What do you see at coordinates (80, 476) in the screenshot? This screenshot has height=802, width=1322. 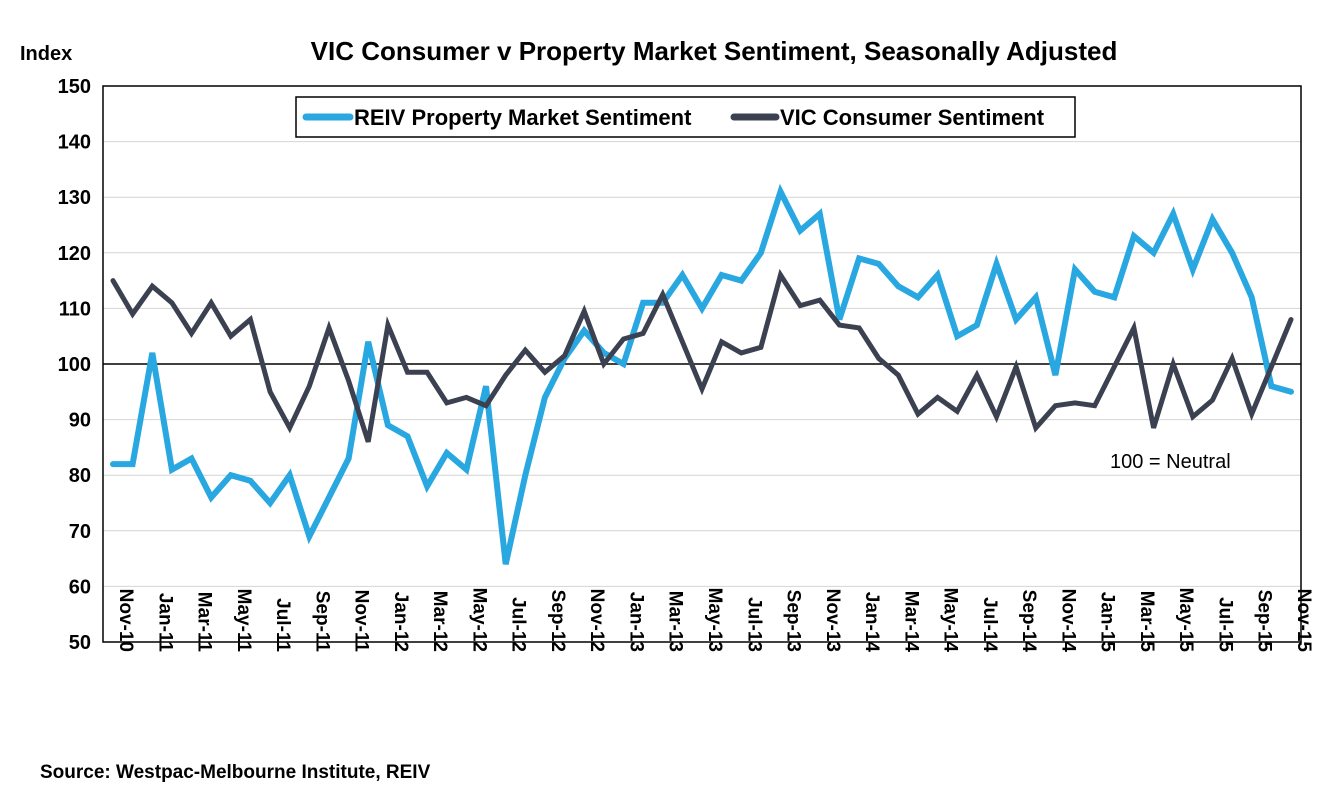 I see `y-tick-label: 80` at bounding box center [80, 476].